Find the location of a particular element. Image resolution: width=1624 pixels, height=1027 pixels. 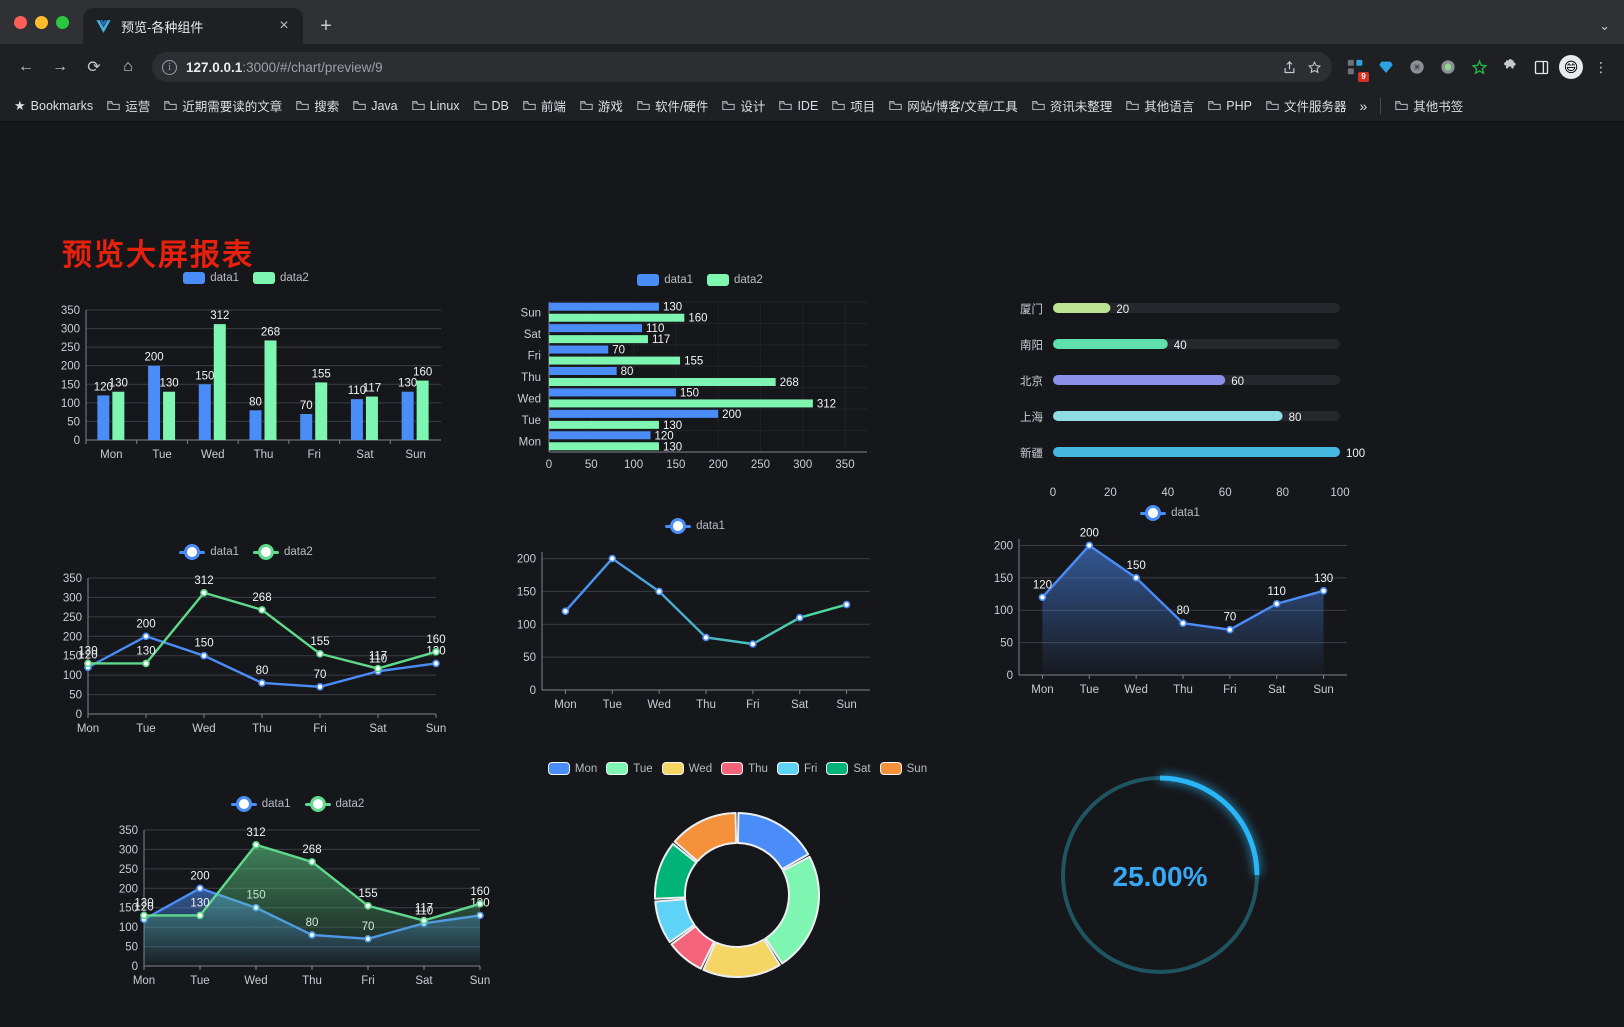

bookmark-folder-10: IDE is located at coordinates (798, 106).